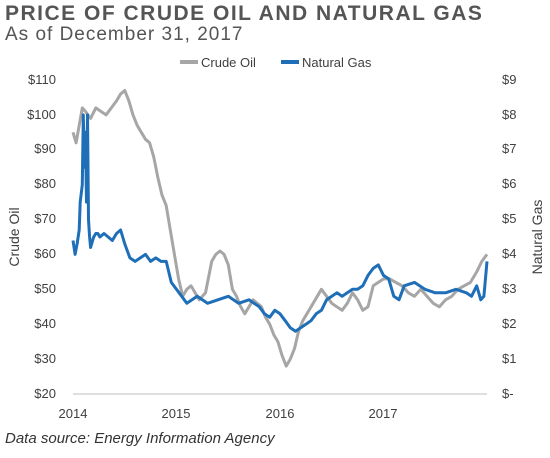 The height and width of the screenshot is (458, 550). I want to click on y-left-axis-label: Crude Oil, so click(14, 236).